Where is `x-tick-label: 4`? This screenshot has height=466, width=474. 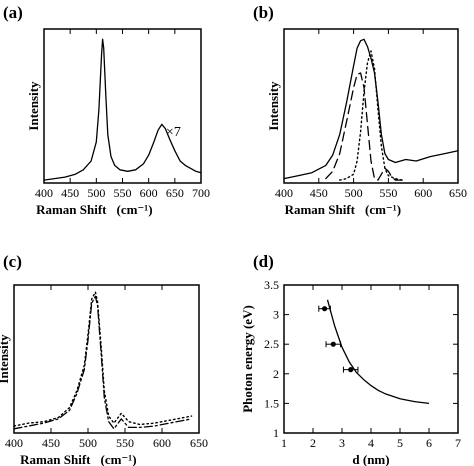 x-tick-label: 4 is located at coordinates (371, 443).